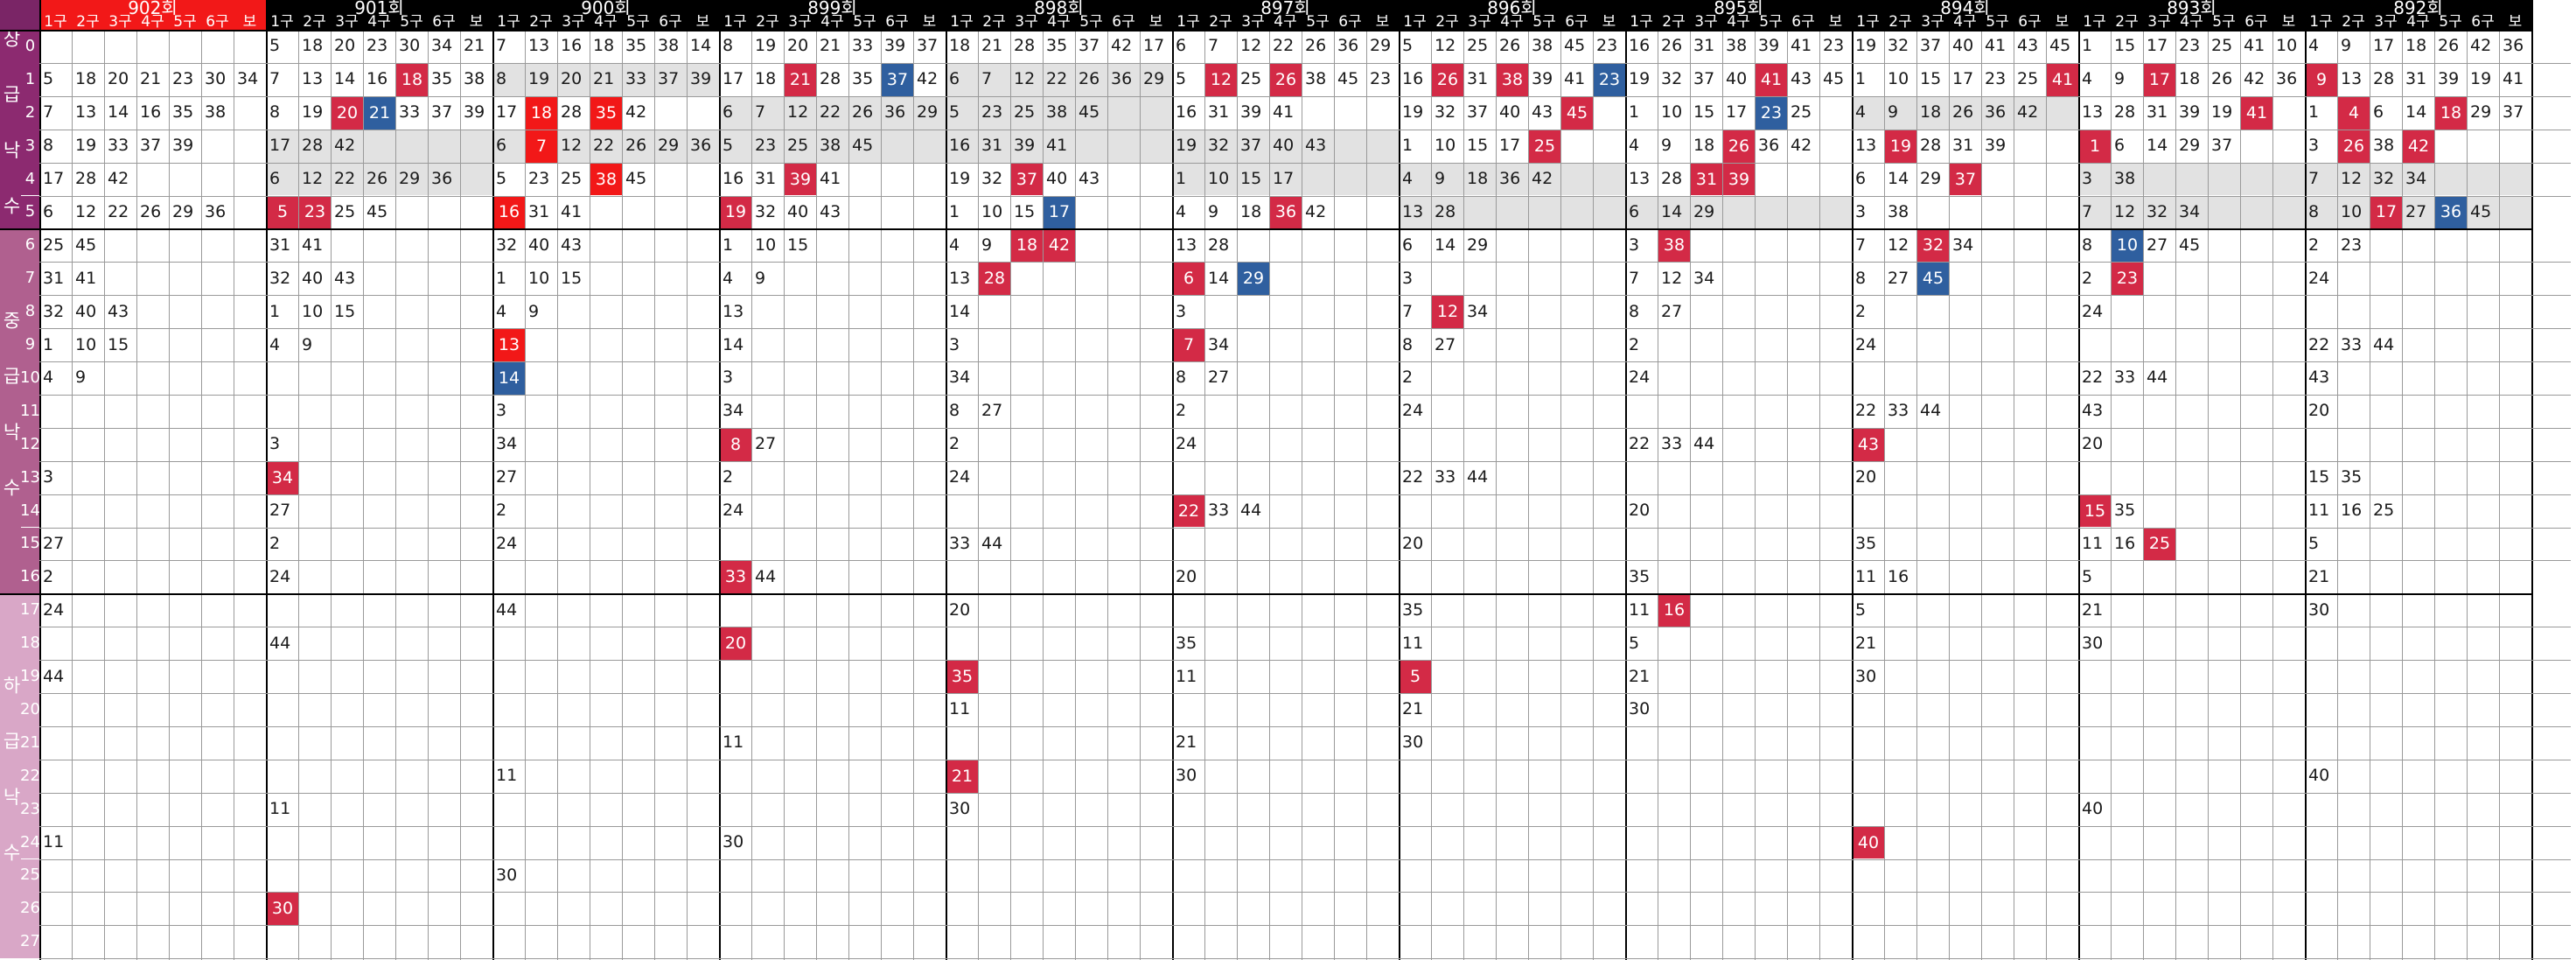  Describe the element at coordinates (152, 7) in the screenshot. I see `round-header: 902회` at that location.